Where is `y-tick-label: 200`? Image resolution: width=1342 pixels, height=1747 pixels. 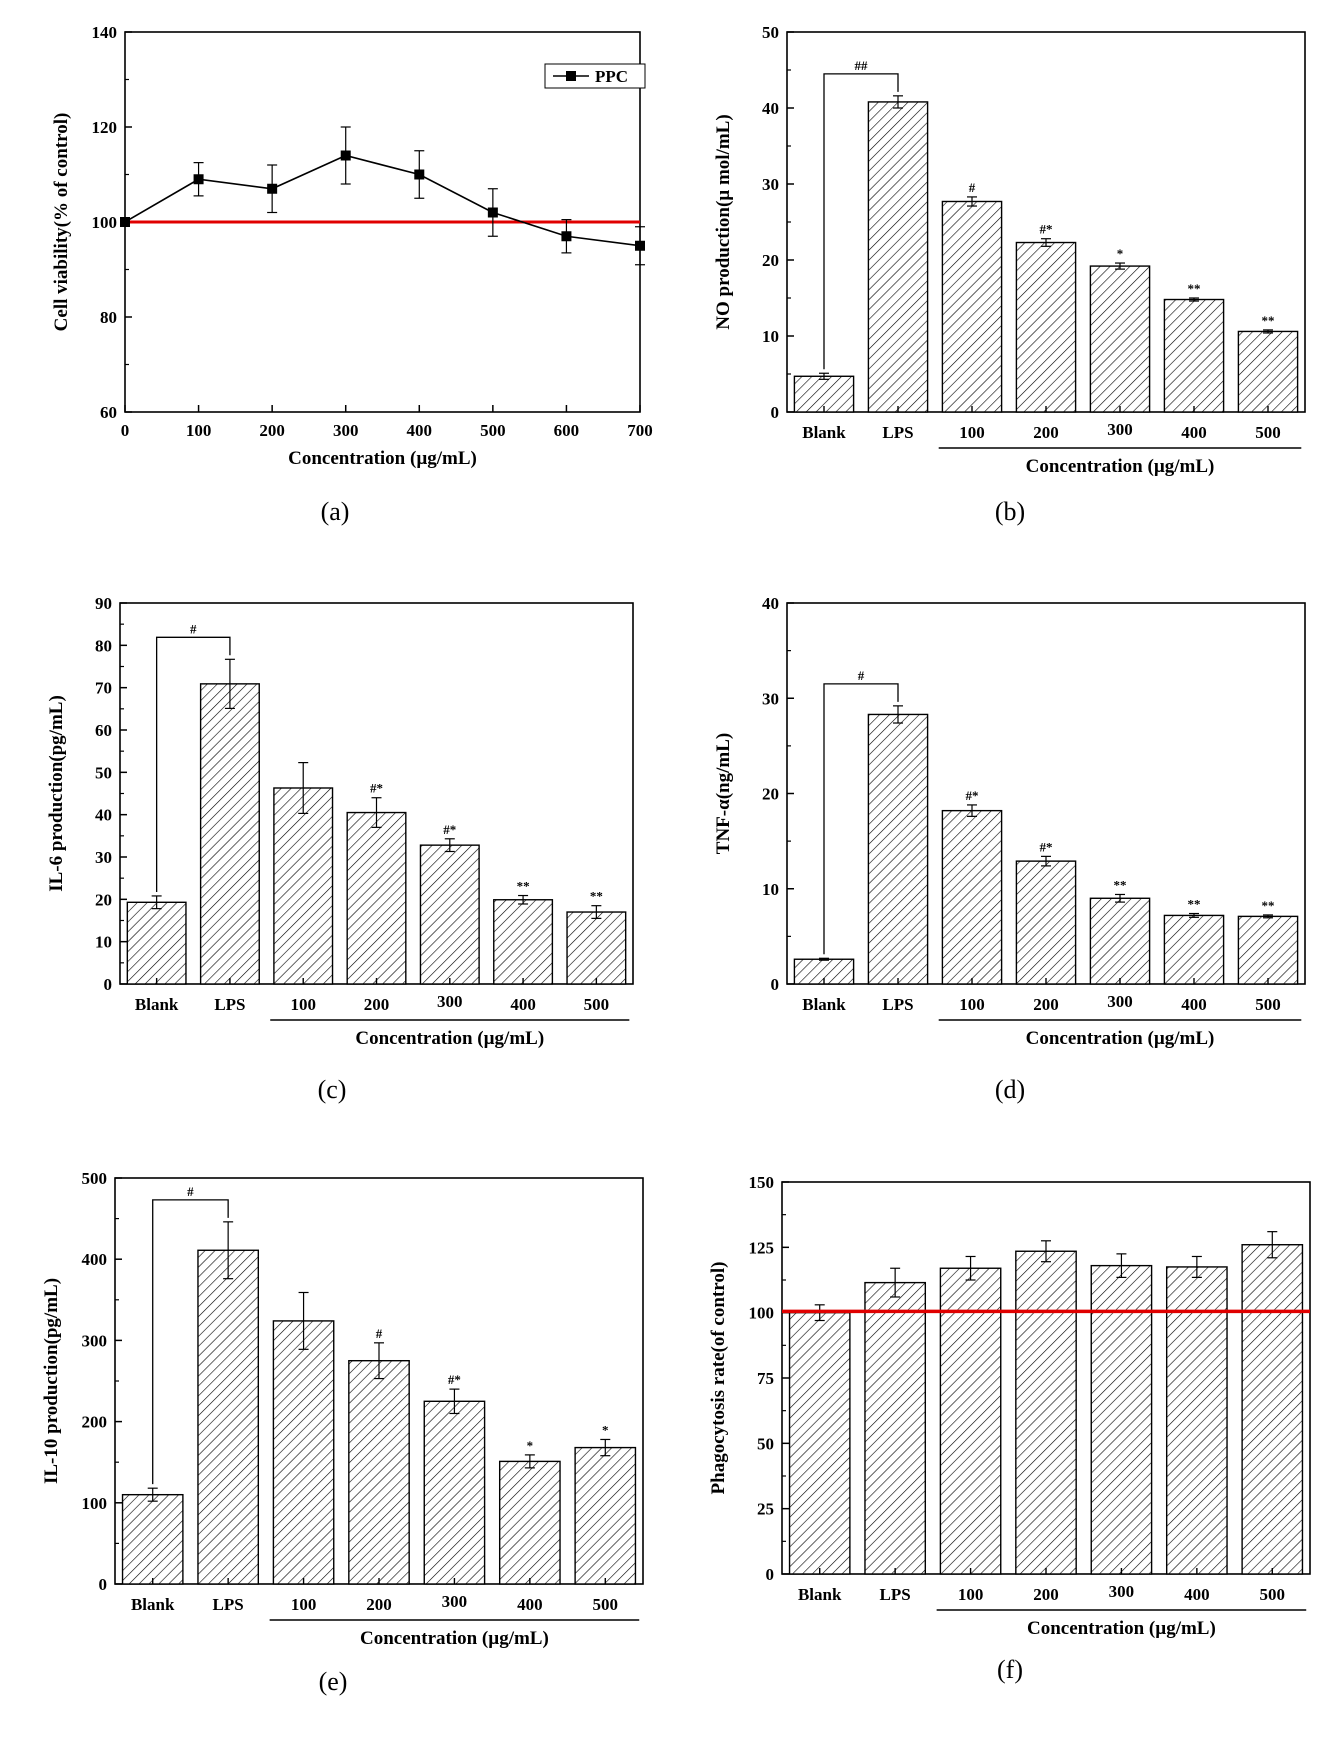
y-tick-label: 200 is located at coordinates (95, 1422).